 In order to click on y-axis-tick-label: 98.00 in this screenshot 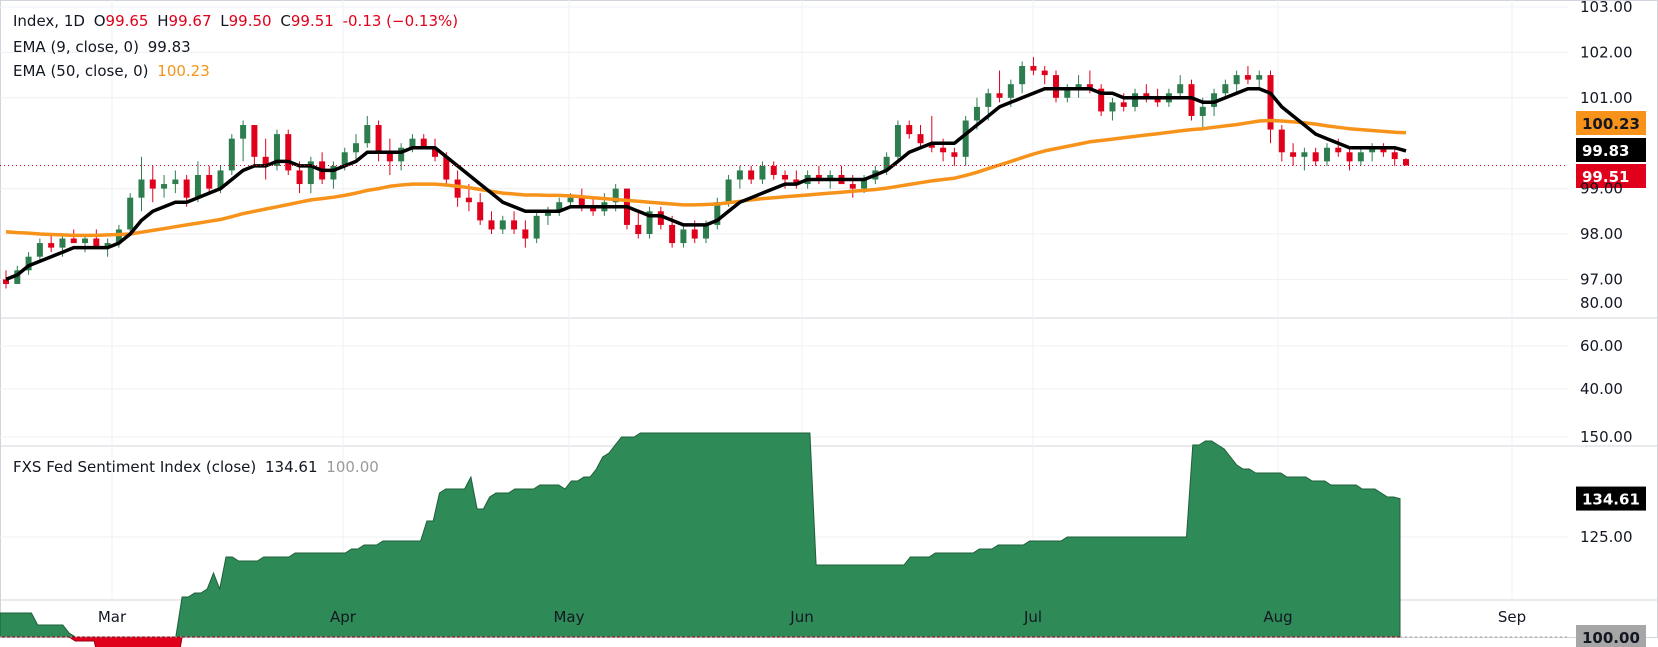, I will do `click(1601, 234)`.